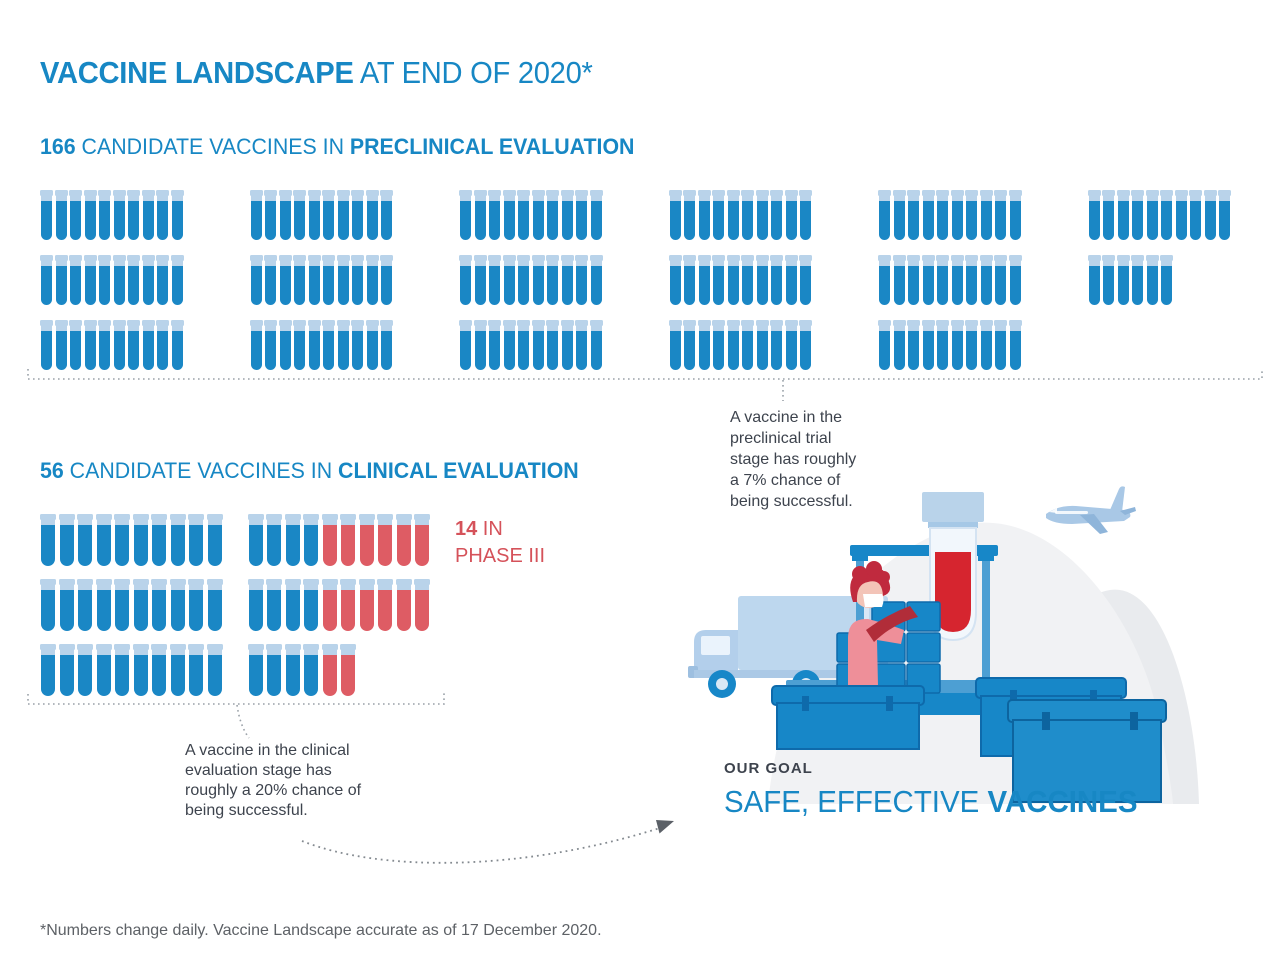  Describe the element at coordinates (1062, 801) in the screenshot. I see `goal-headline-strong: VACCINES` at that location.